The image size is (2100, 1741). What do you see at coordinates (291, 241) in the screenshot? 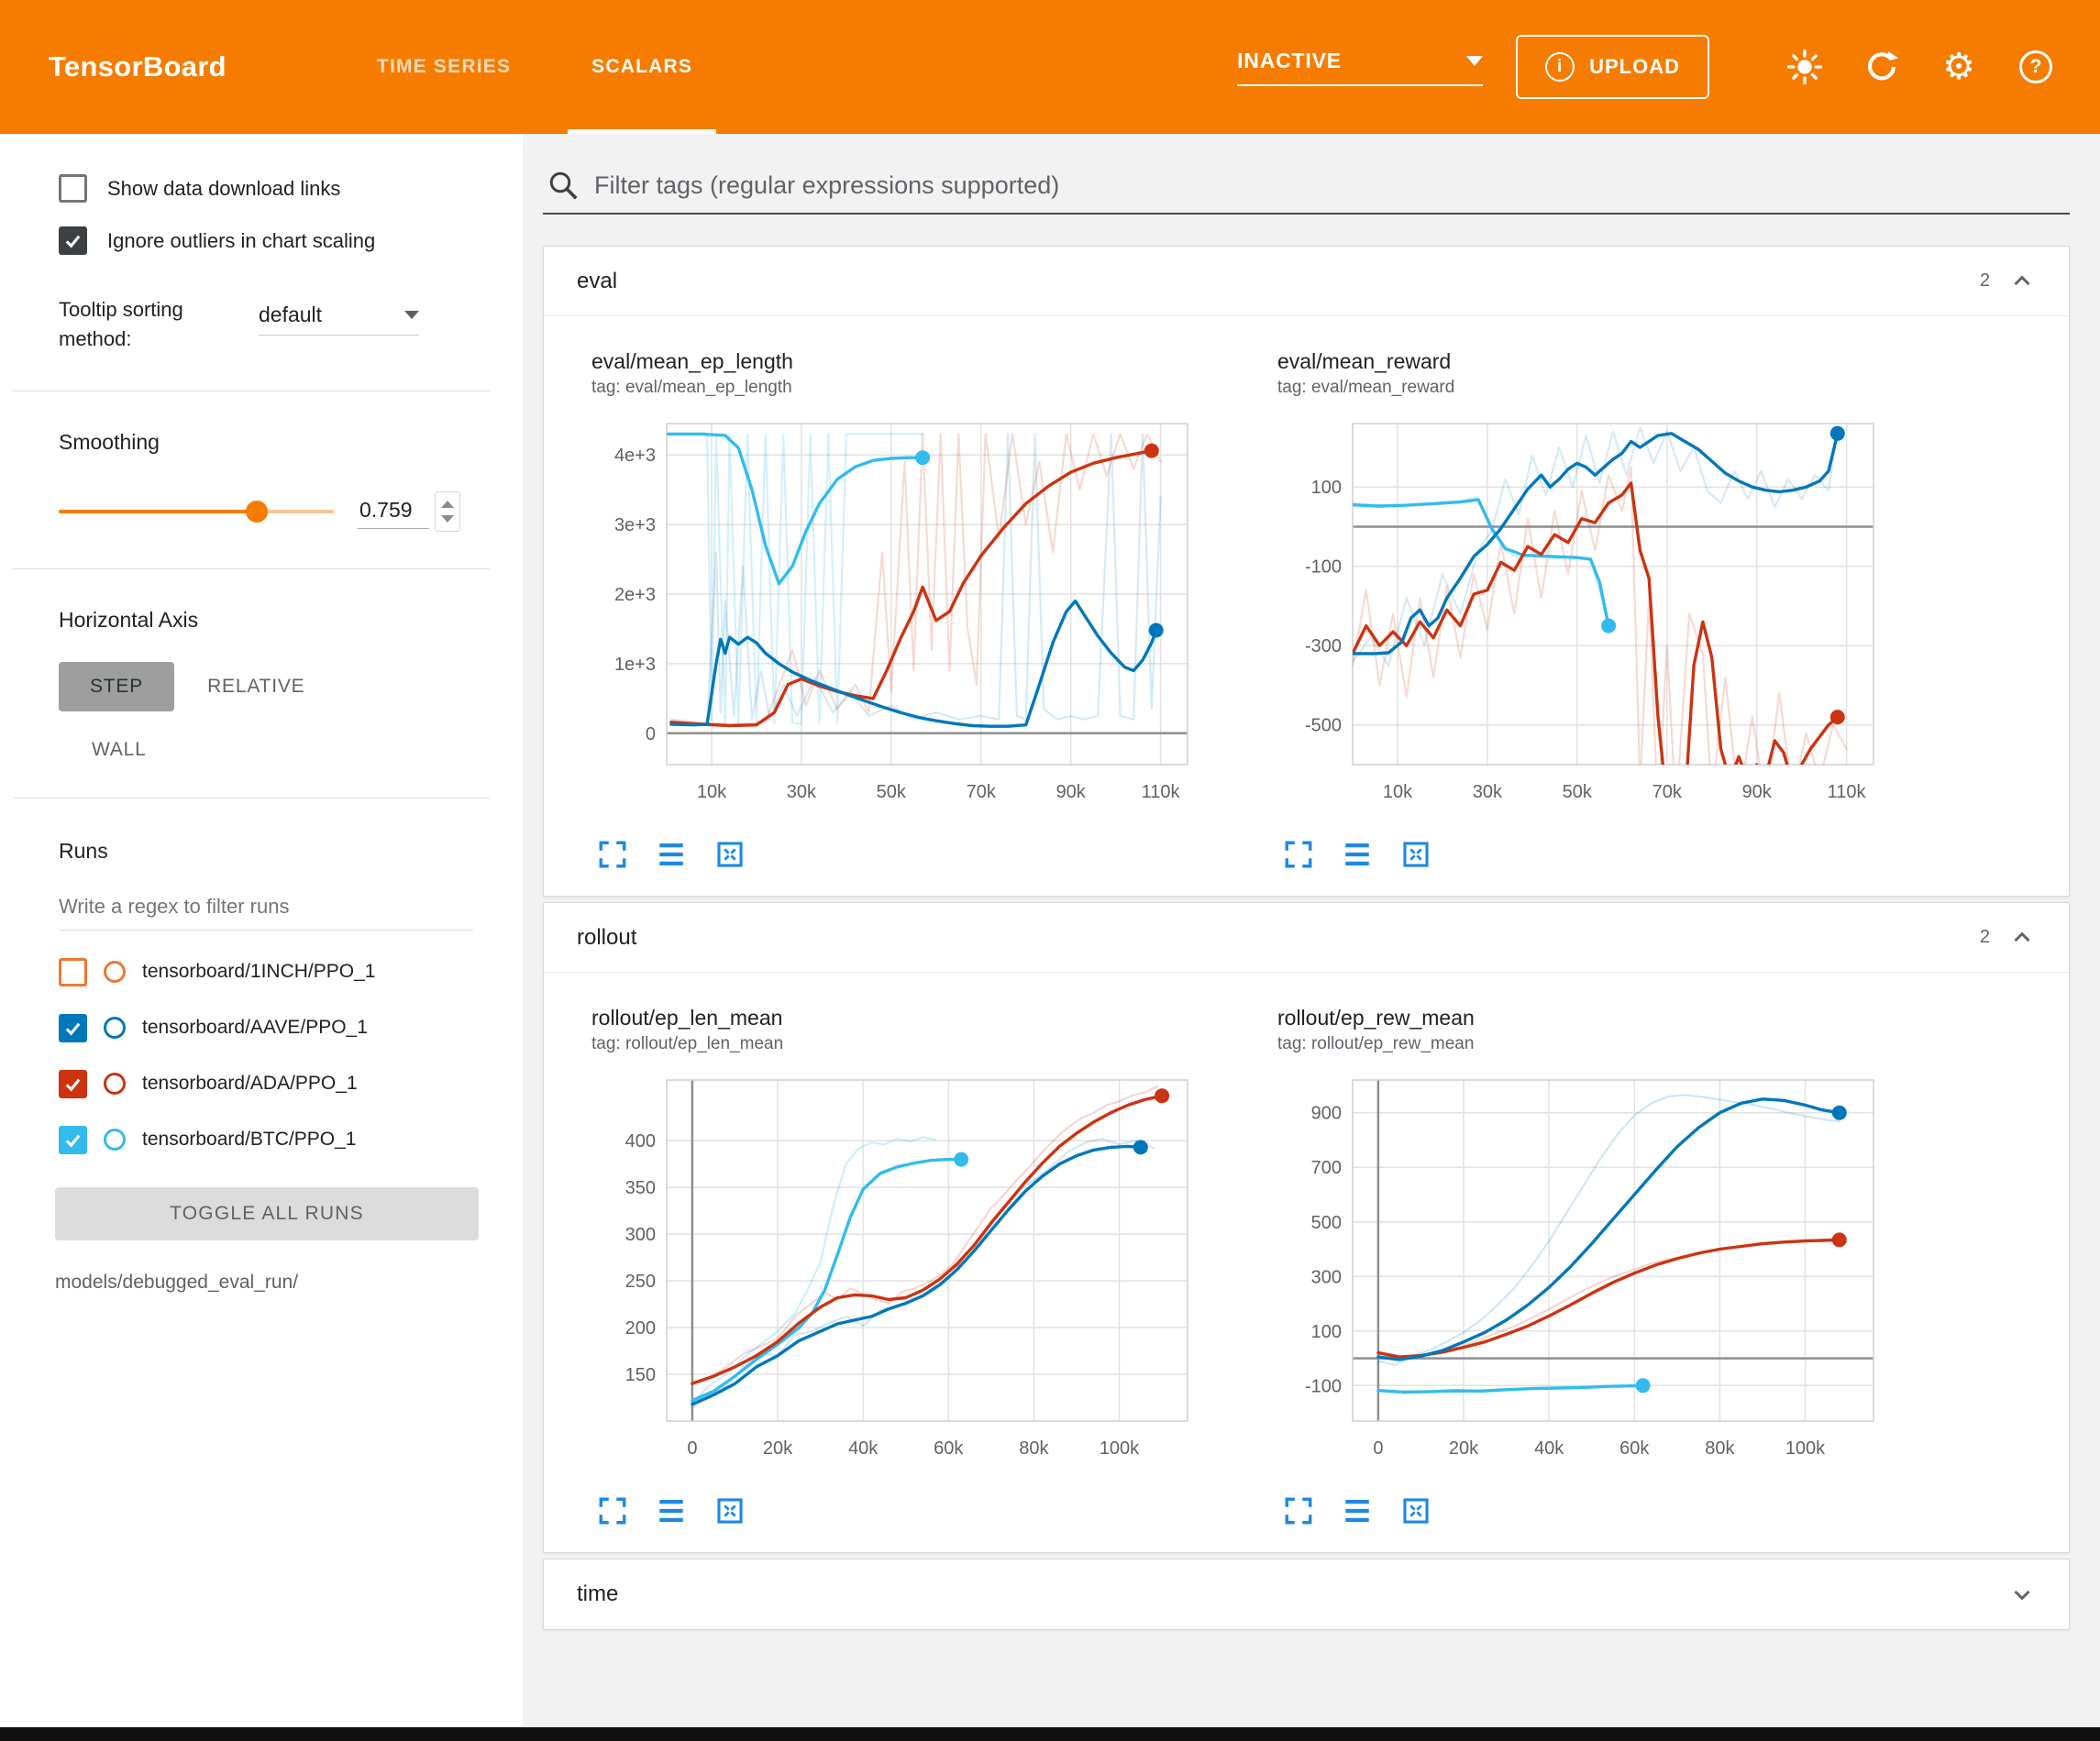
I see `ignore-outliers-checkbox: Ignore outliers in chart scaling` at bounding box center [291, 241].